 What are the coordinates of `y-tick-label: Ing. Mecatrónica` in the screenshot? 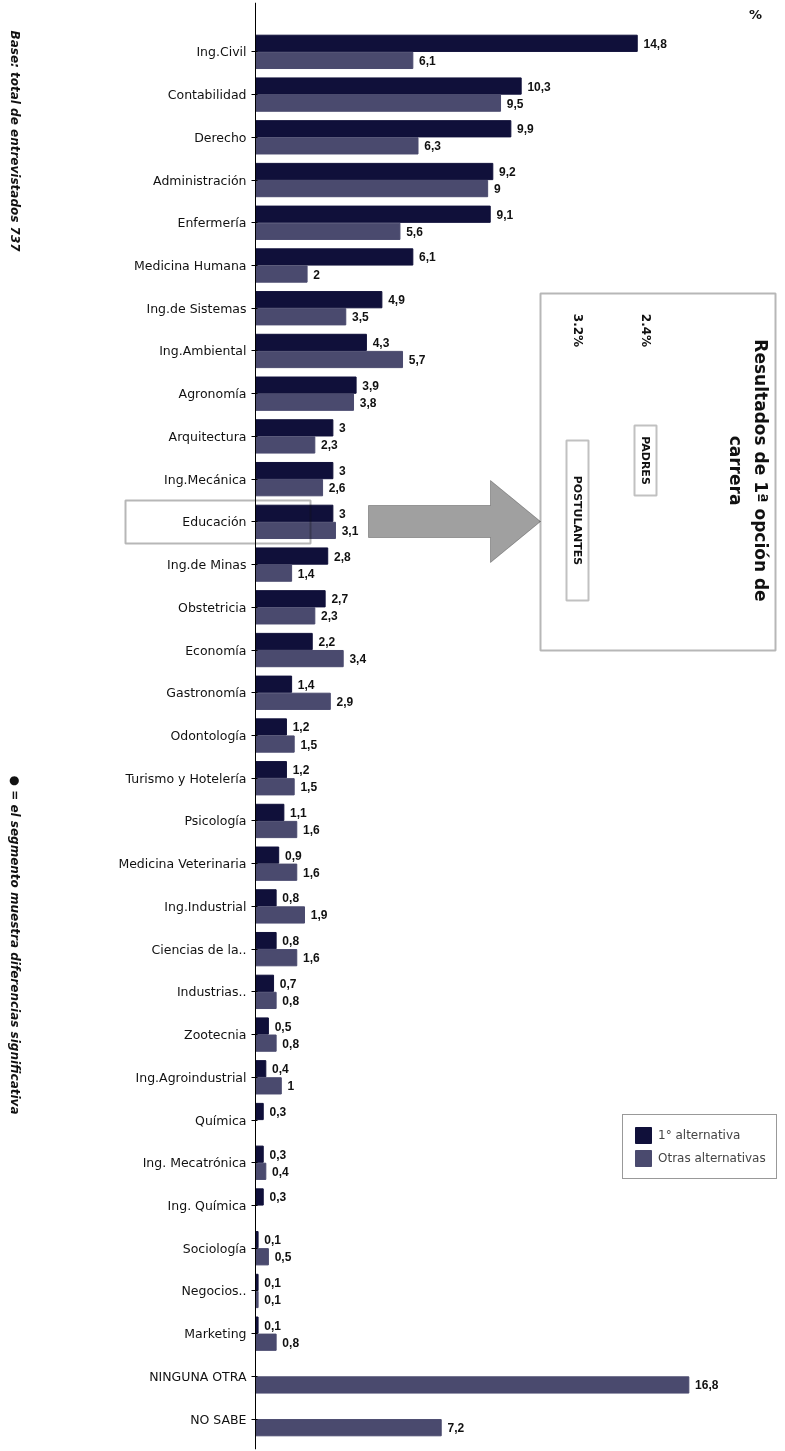 It's located at (194, 1163).